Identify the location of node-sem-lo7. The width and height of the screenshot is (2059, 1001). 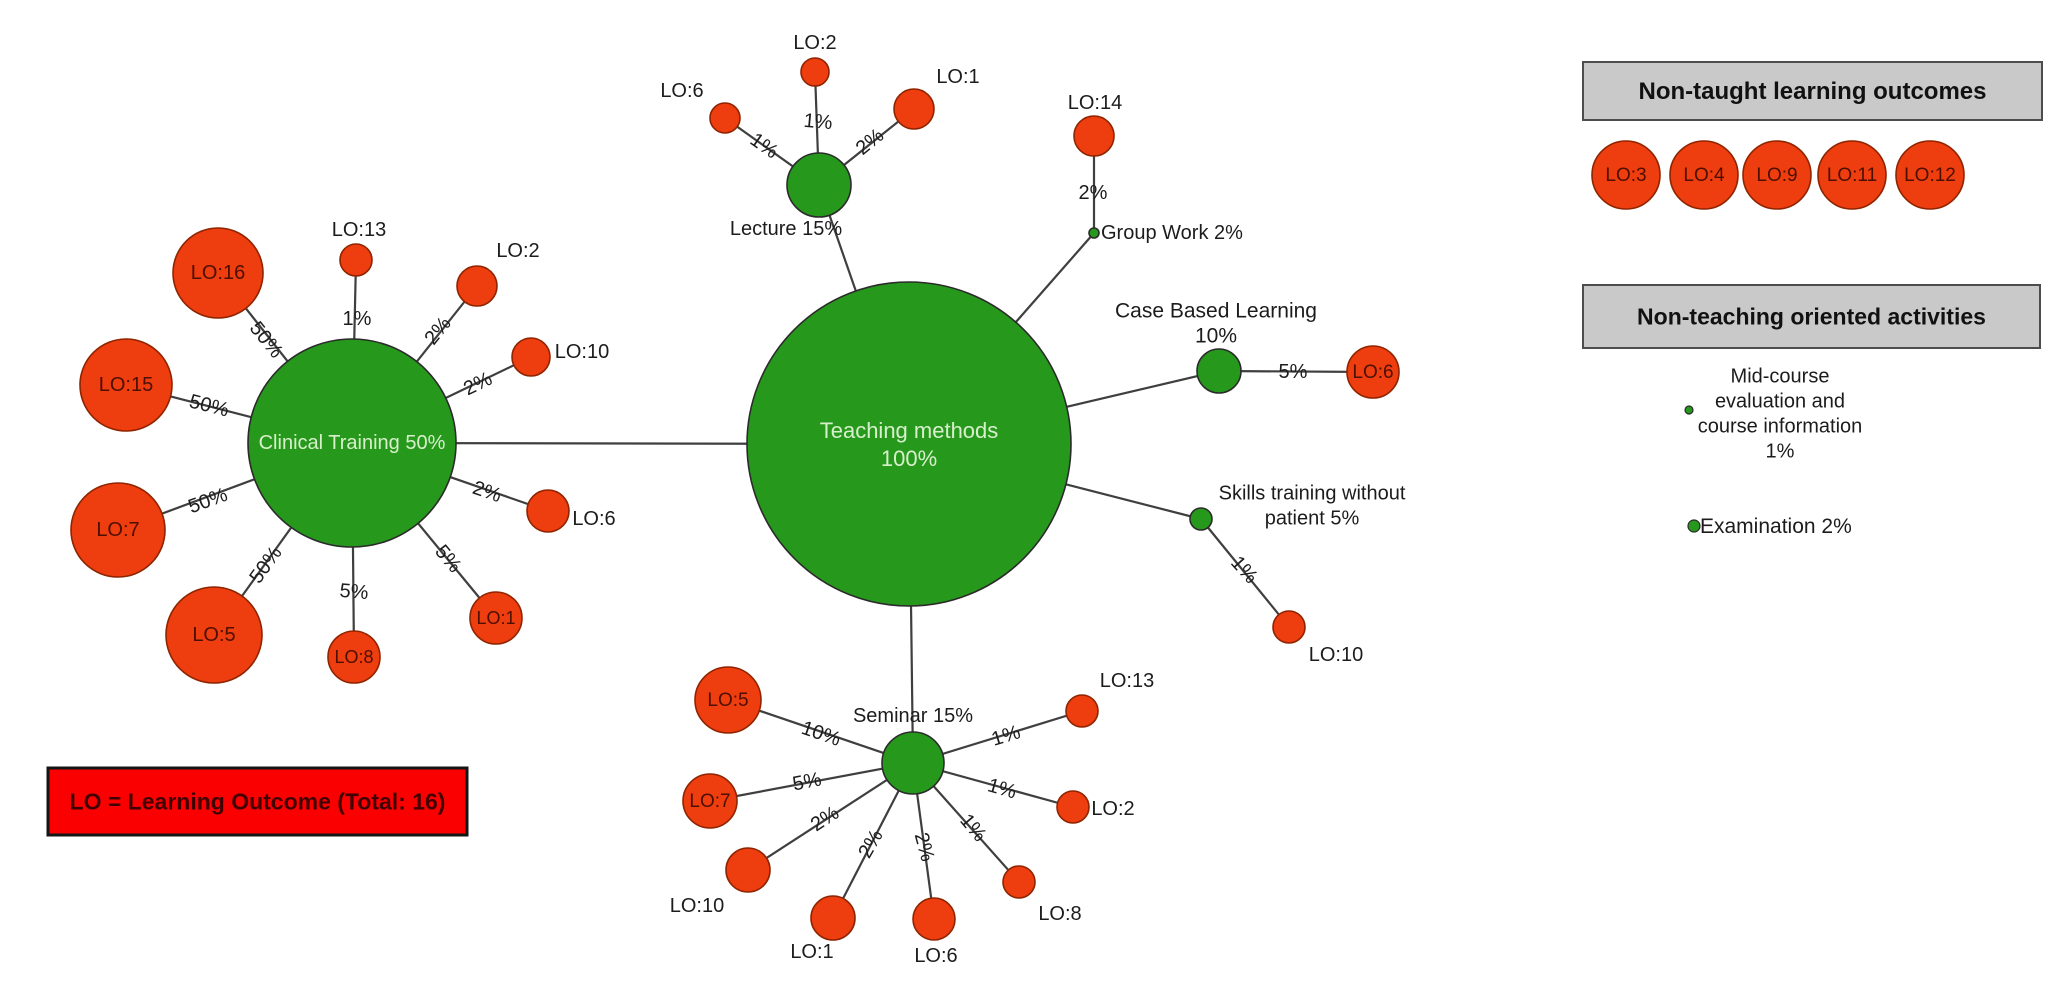
(710, 801).